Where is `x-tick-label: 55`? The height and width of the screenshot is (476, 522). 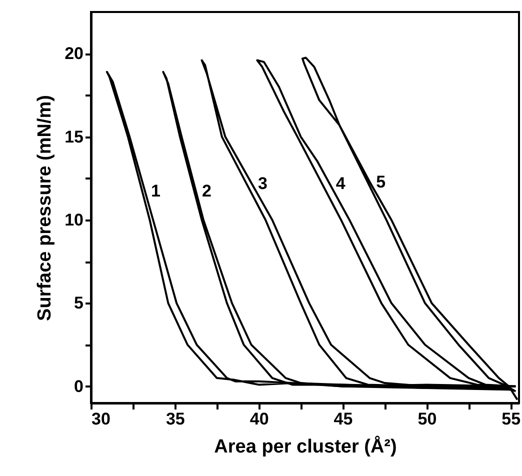
x-tick-label: 55 is located at coordinates (511, 419).